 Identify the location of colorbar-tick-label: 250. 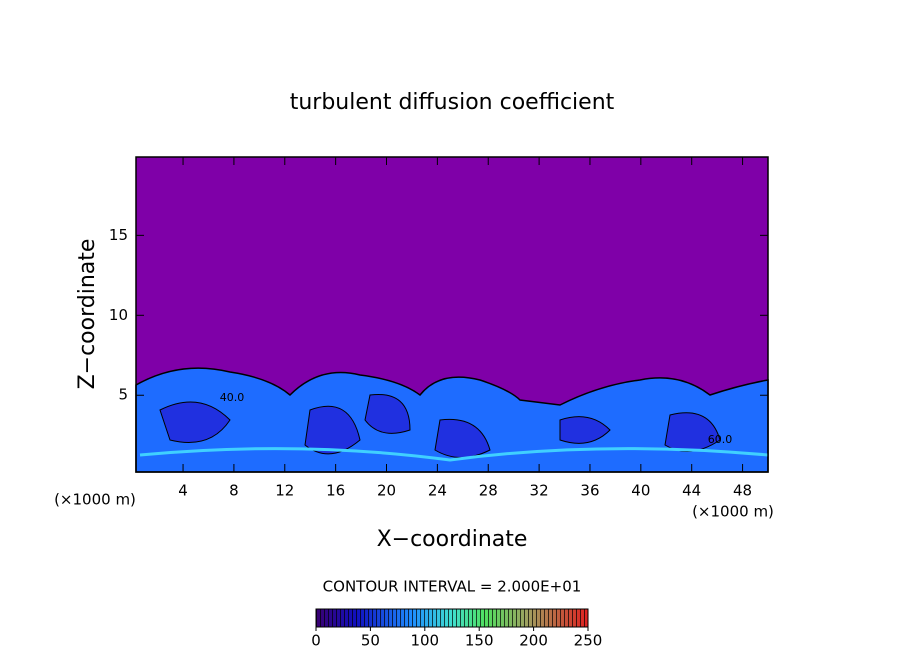
(588, 641).